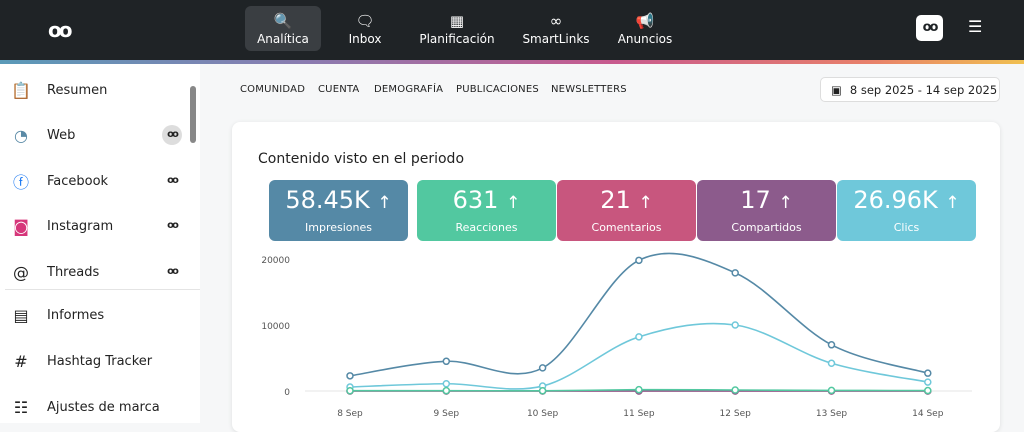 Image resolution: width=1024 pixels, height=432 pixels. I want to click on x-tick-label: 12 Sep, so click(736, 414).